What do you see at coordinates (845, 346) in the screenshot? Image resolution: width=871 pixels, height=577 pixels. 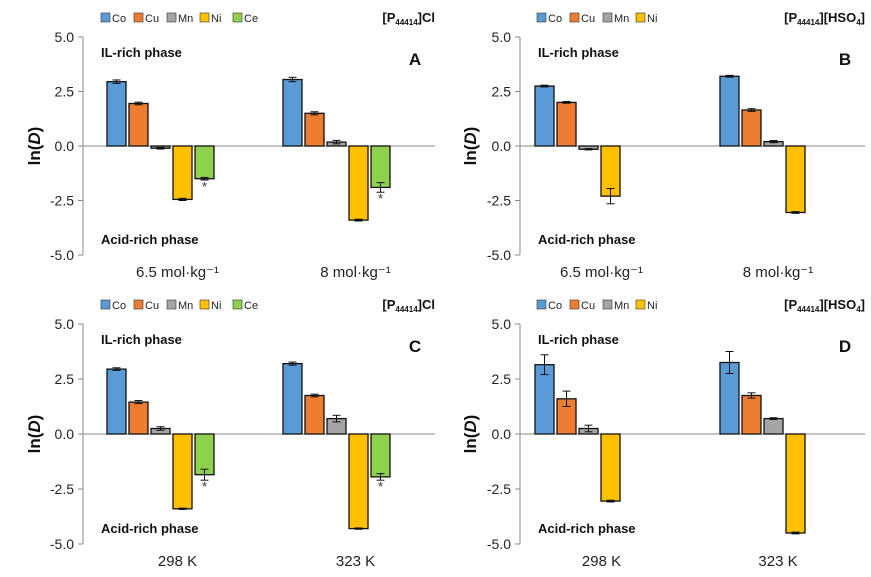 I see `panel-letter: D` at bounding box center [845, 346].